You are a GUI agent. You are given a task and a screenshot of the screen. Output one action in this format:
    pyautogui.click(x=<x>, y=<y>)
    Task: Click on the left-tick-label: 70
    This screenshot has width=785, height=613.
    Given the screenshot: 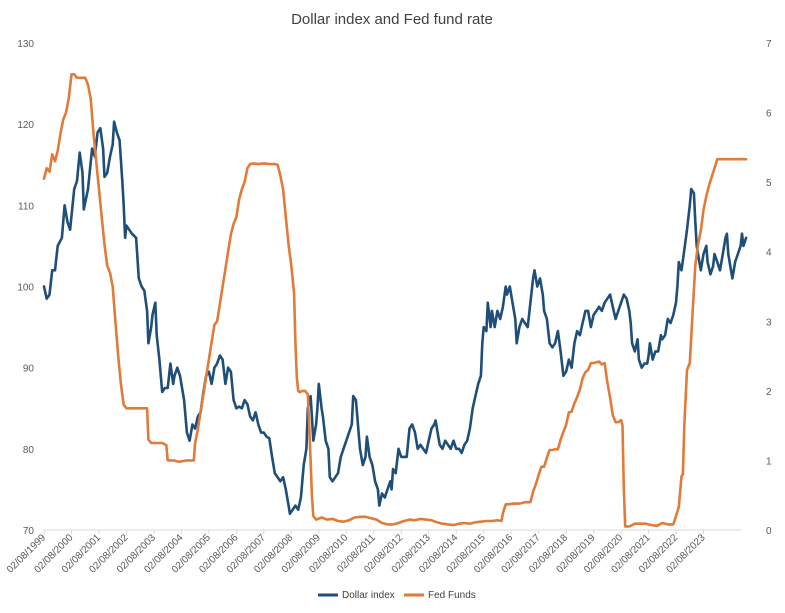 What is the action you would take?
    pyautogui.click(x=29, y=531)
    